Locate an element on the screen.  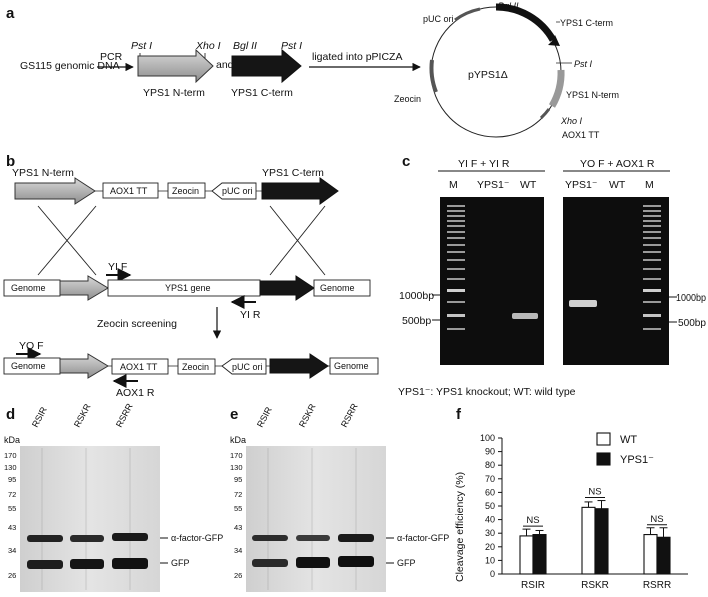
zeocin-box is located at coordinates (186, 190).